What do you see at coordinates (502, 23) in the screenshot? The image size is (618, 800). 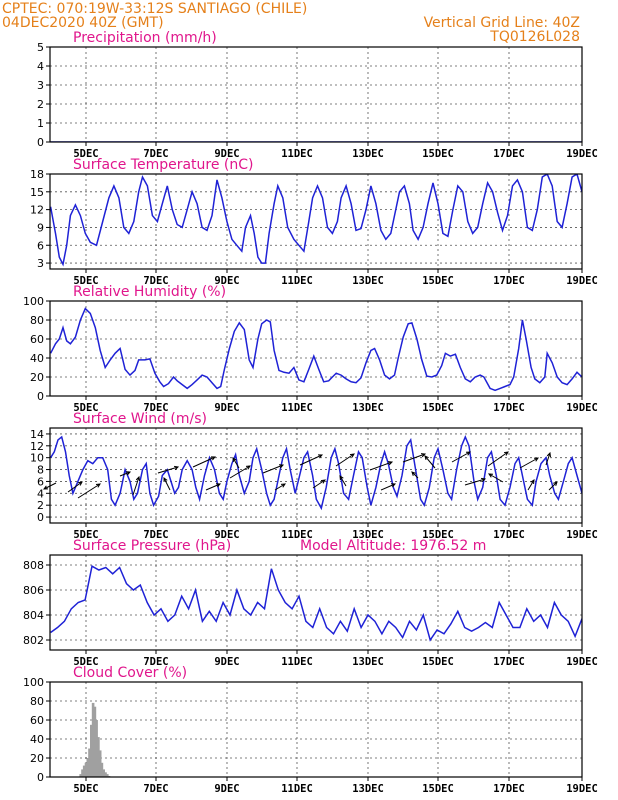 I see `header-line1-right: Vertical Grid Line: 40Z` at bounding box center [502, 23].